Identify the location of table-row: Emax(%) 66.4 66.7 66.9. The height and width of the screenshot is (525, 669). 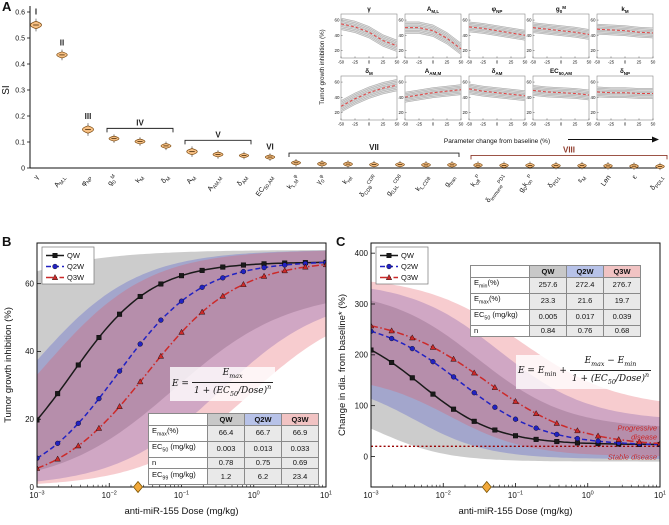
(233, 433).